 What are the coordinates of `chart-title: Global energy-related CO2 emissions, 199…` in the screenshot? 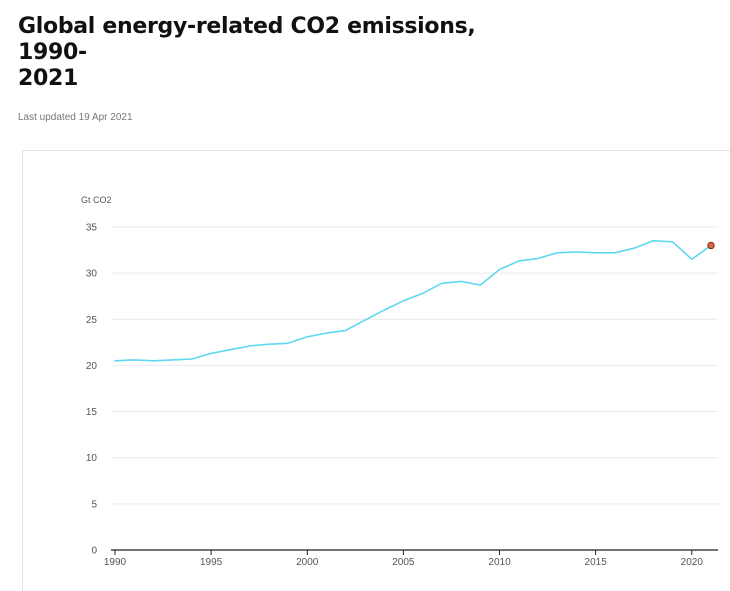 It's located at (278, 53).